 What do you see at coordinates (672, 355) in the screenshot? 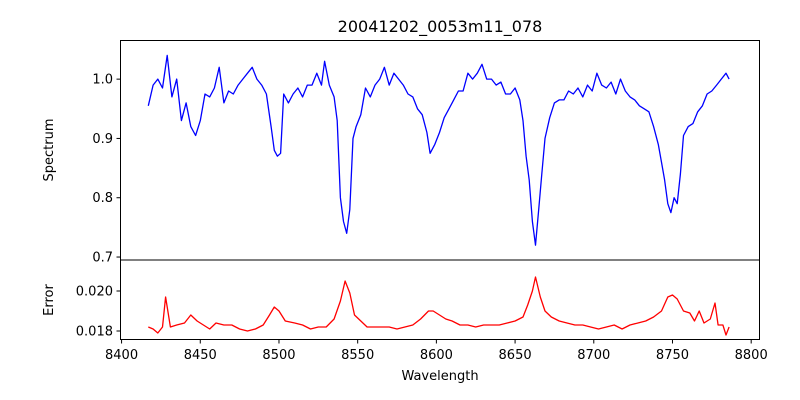
I see `x-tick-label: 8750` at bounding box center [672, 355].